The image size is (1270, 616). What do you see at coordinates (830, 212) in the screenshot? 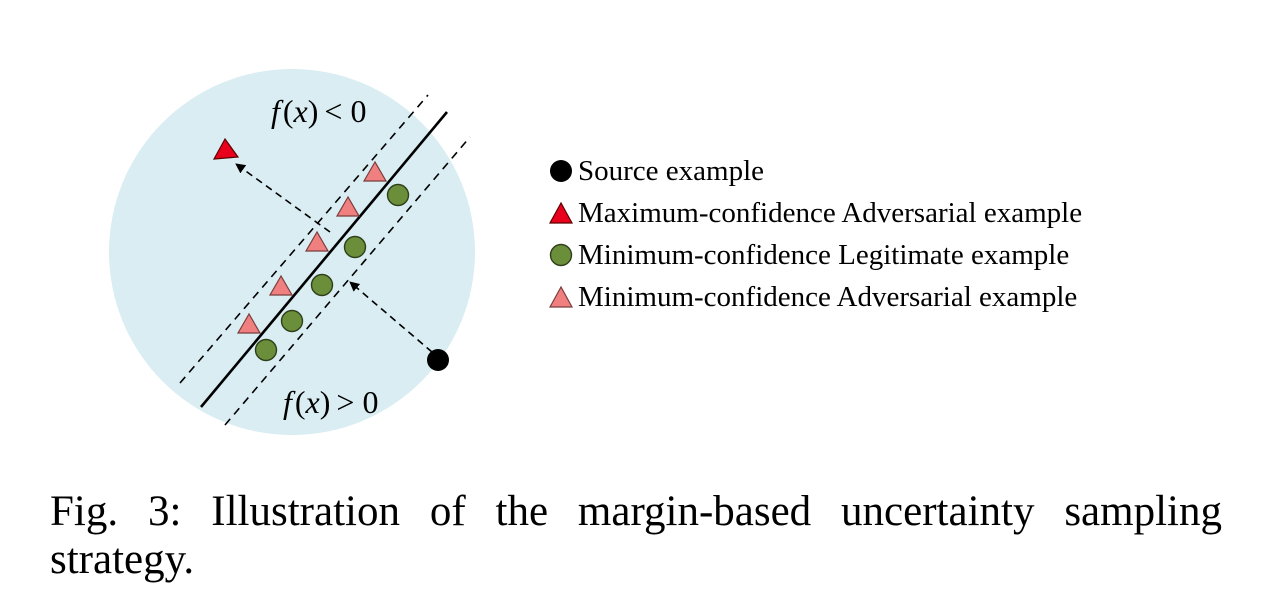
I see `legend-label: Maximum-confidence Adversarial example` at bounding box center [830, 212].